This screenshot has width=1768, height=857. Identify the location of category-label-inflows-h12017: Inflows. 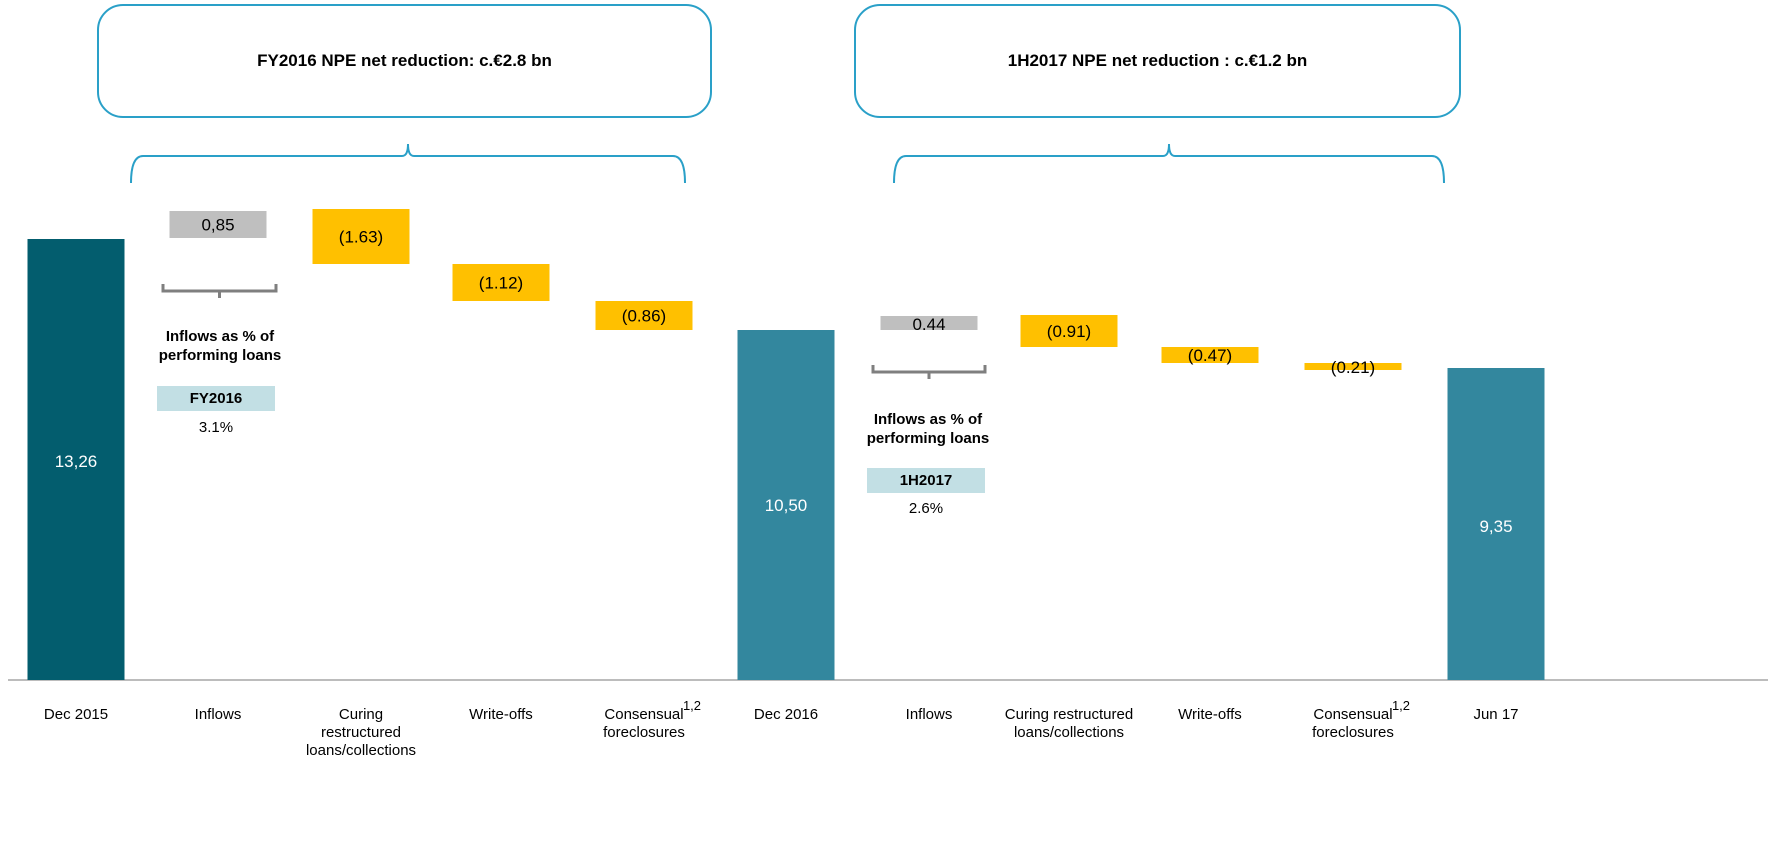
(929, 714).